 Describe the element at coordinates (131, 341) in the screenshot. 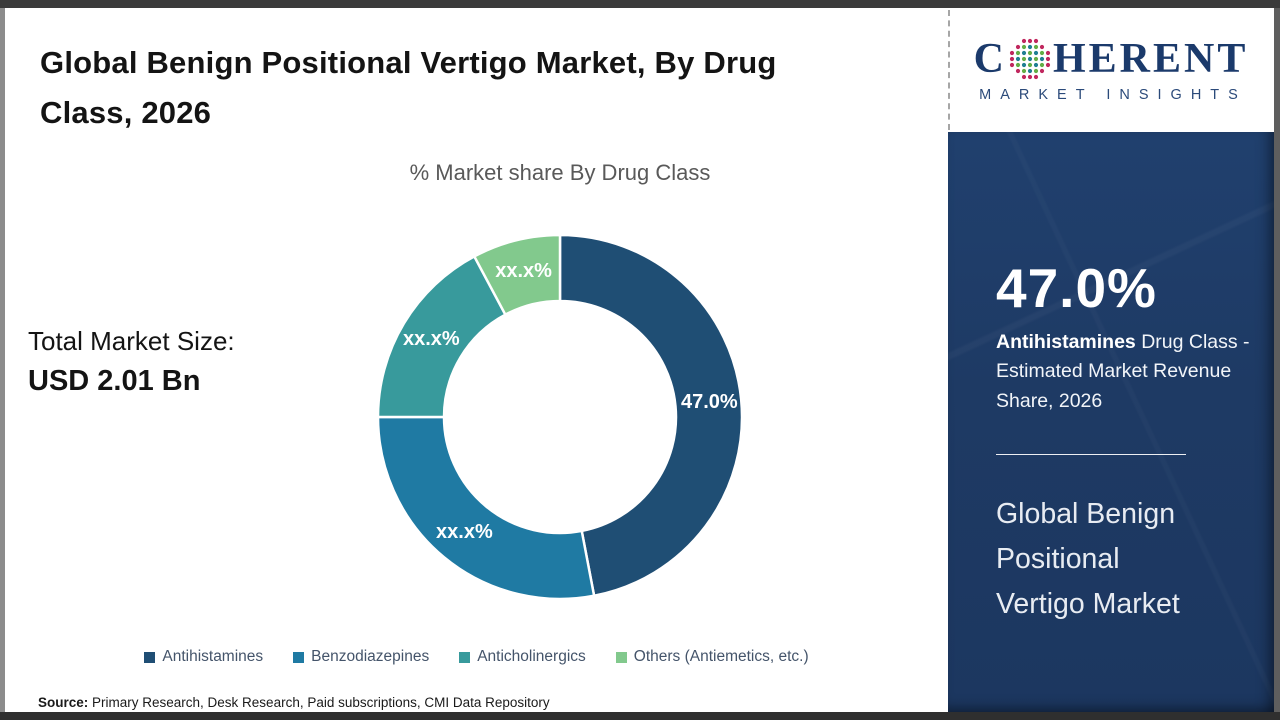

I see `total-market-size-label: Total Market Size:` at that location.